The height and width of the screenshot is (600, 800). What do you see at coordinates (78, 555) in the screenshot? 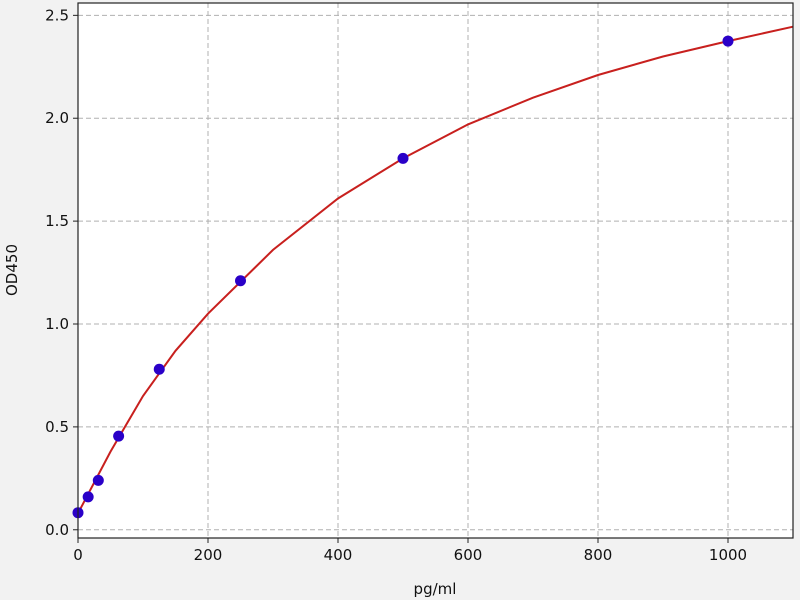
I see `x-tick-label: 0` at bounding box center [78, 555].